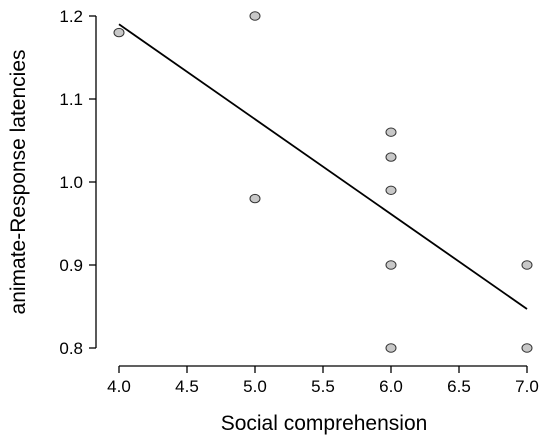 The image size is (550, 442). I want to click on x-tick-label: 6.5, so click(459, 386).